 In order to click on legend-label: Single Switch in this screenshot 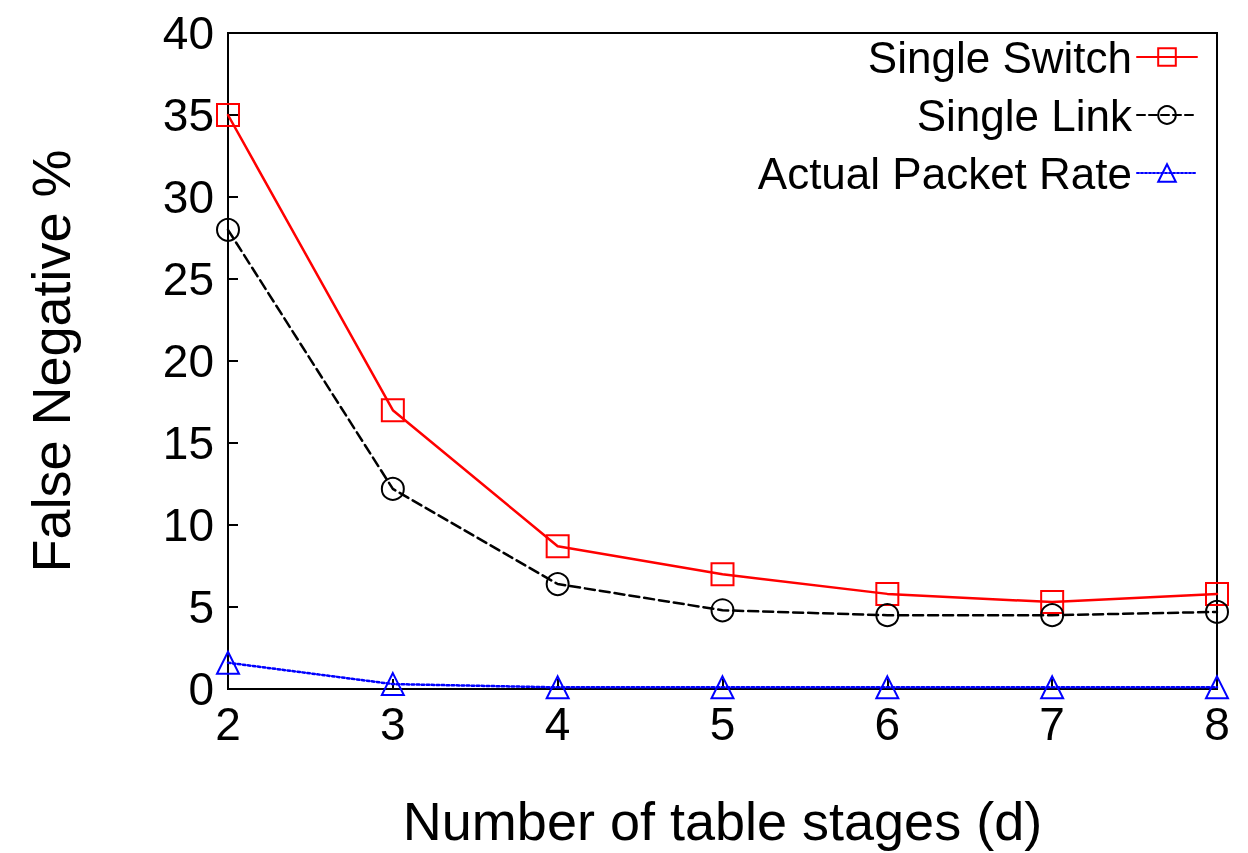, I will do `click(999, 57)`.